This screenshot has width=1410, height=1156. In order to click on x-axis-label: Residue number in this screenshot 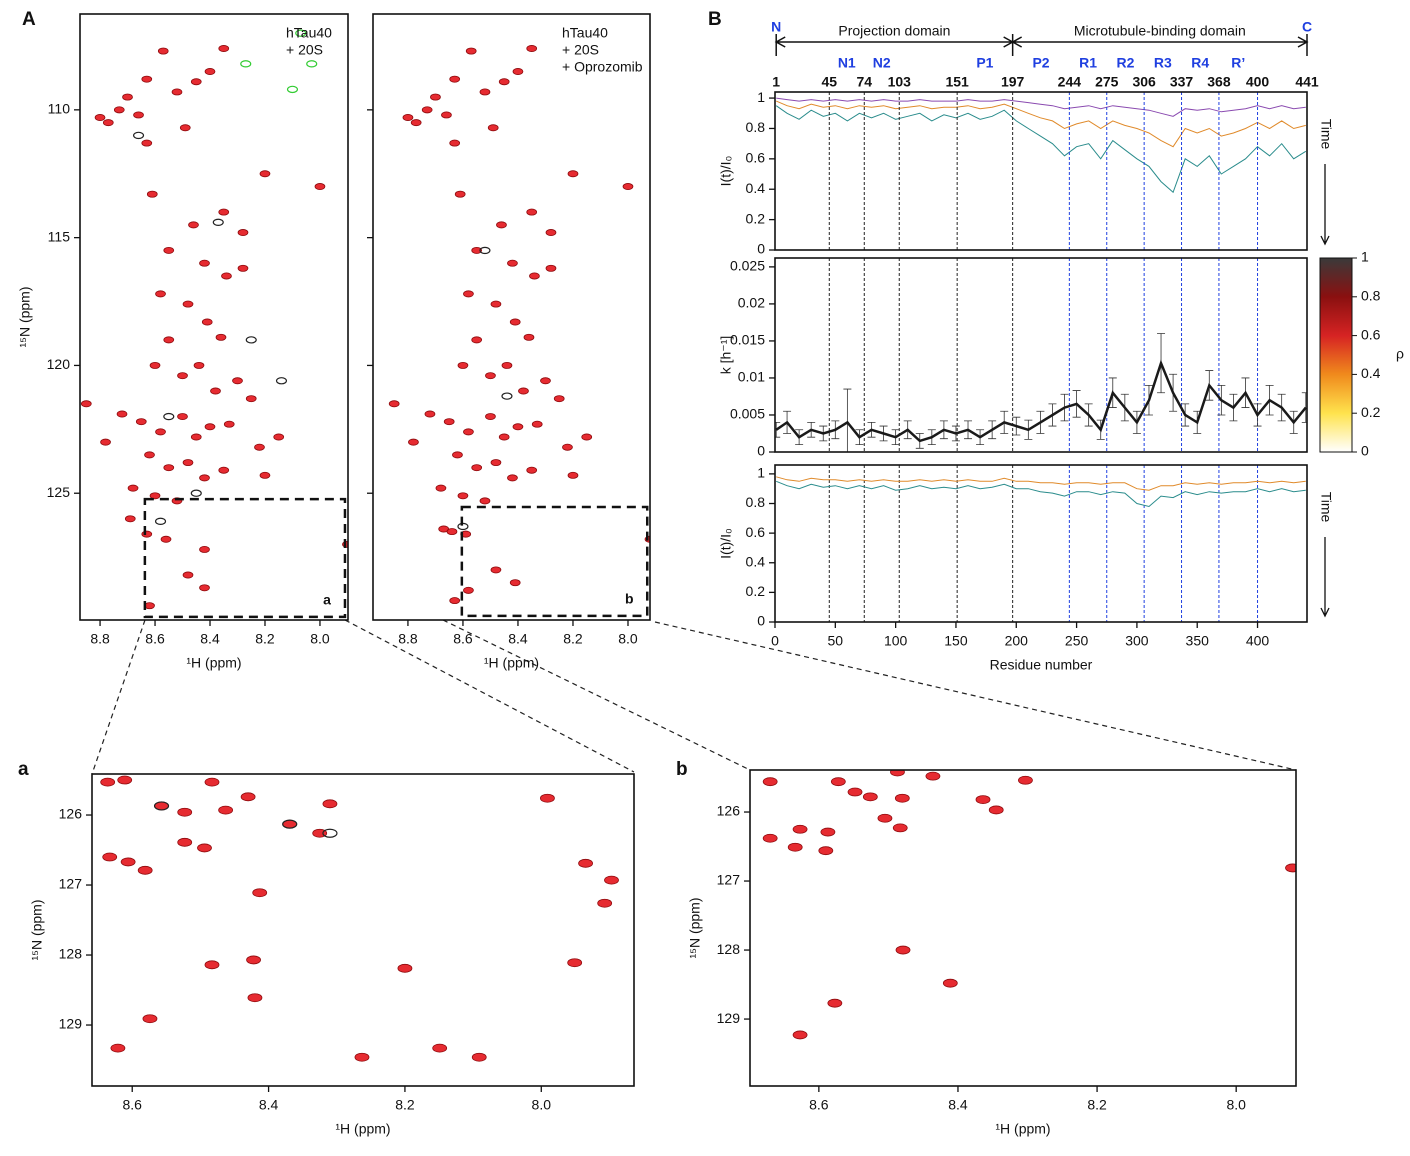, I will do `click(1041, 665)`.